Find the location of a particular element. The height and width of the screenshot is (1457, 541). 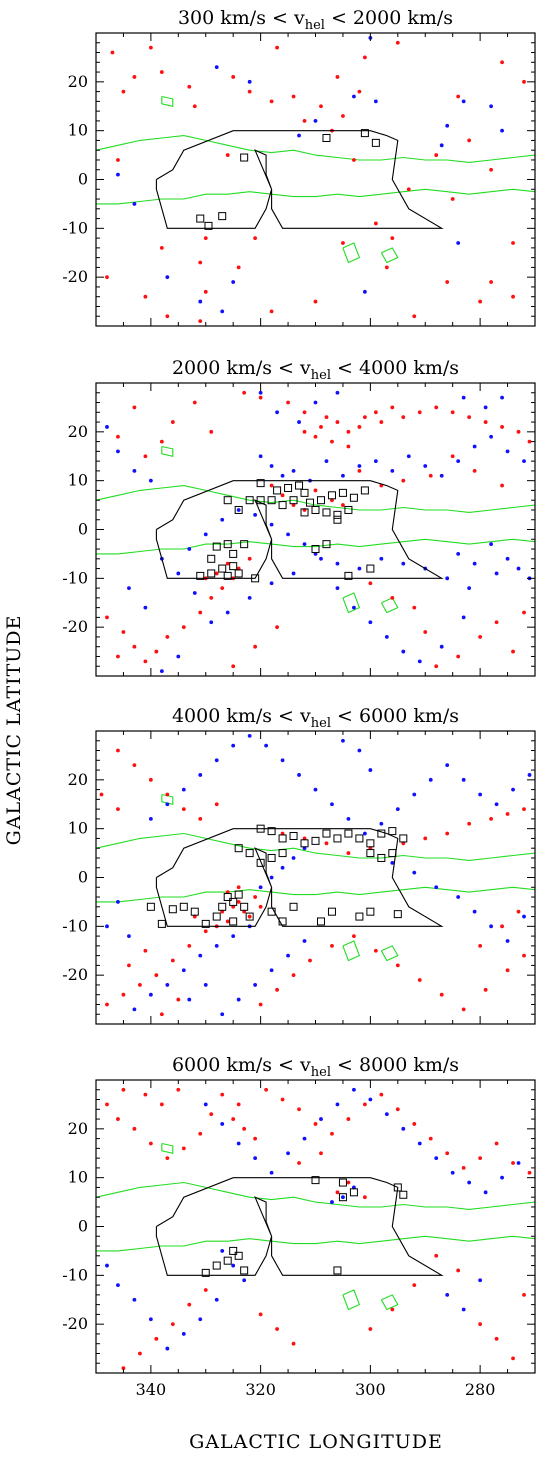

y-axis-label: GALACTIC LATITUDE is located at coordinates (14, 730).